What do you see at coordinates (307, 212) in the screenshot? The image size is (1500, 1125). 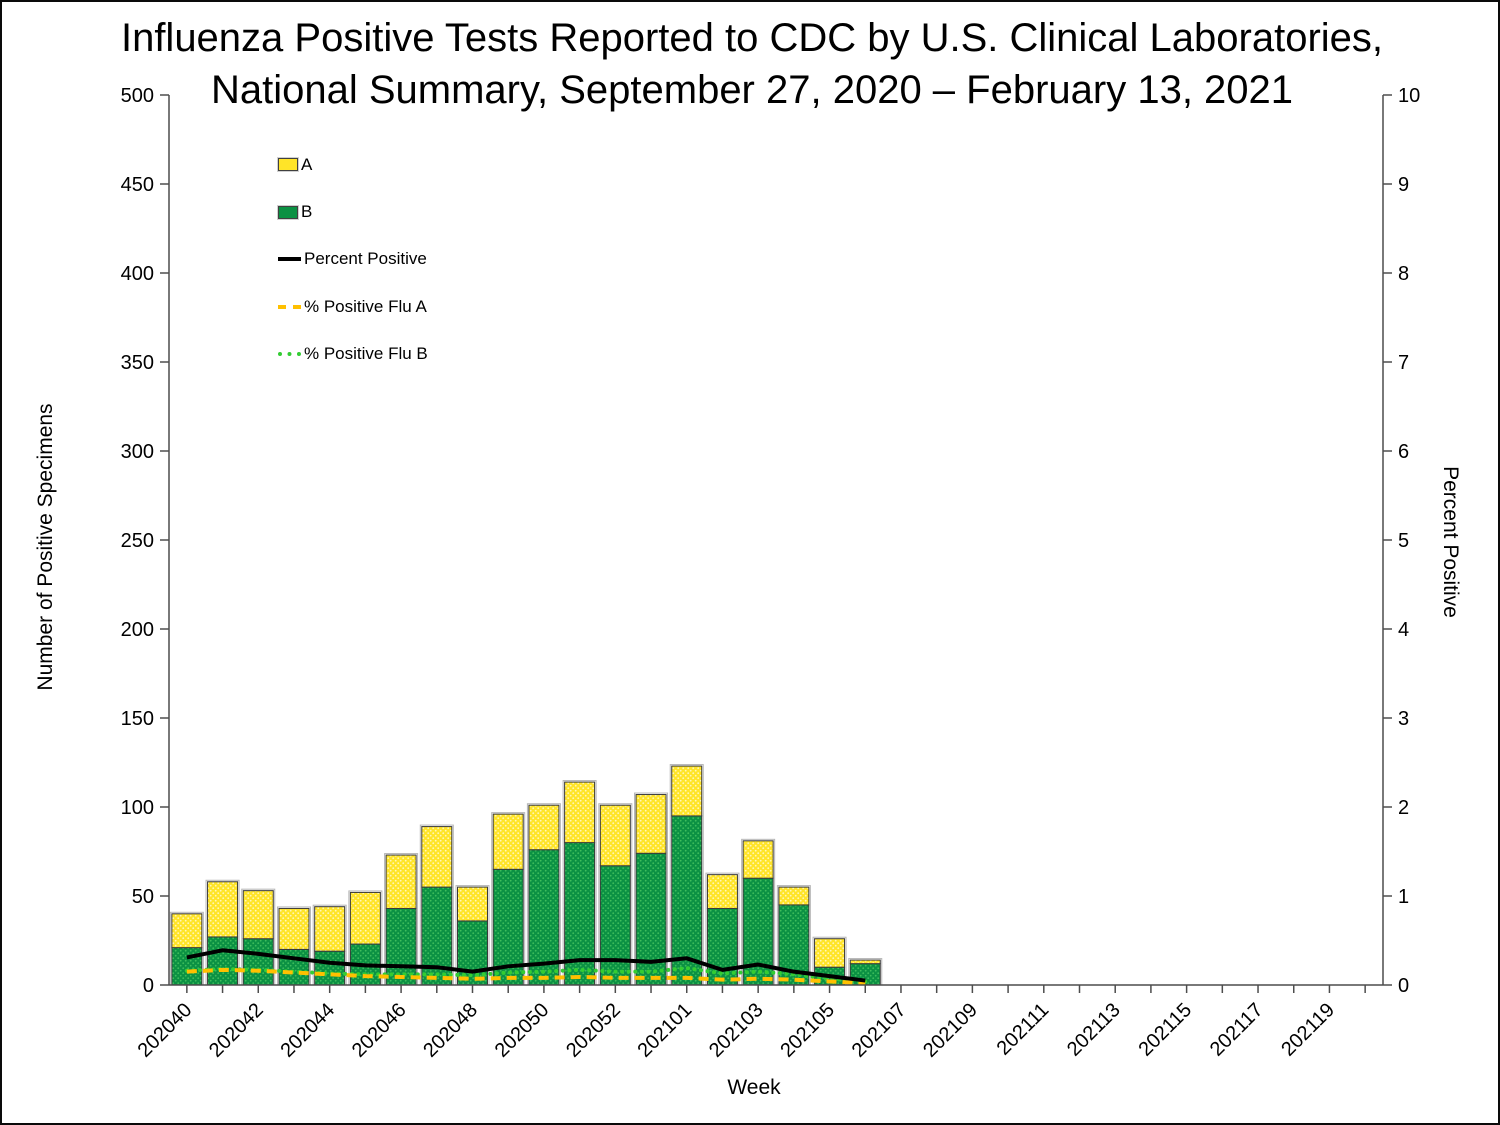 I see `legend-item-label: B` at bounding box center [307, 212].